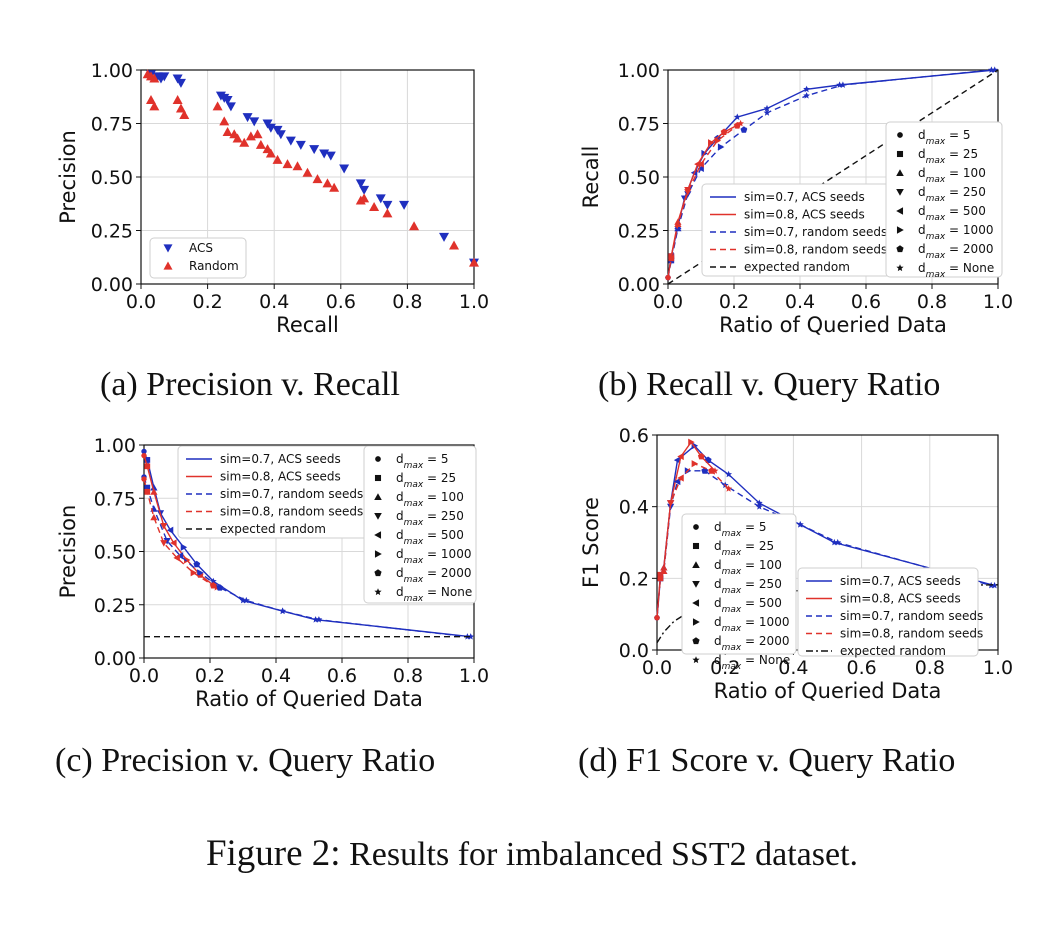 This screenshot has height=929, width=1064. What do you see at coordinates (312, 169) in the screenshot?
I see `series-acs` at bounding box center [312, 169].